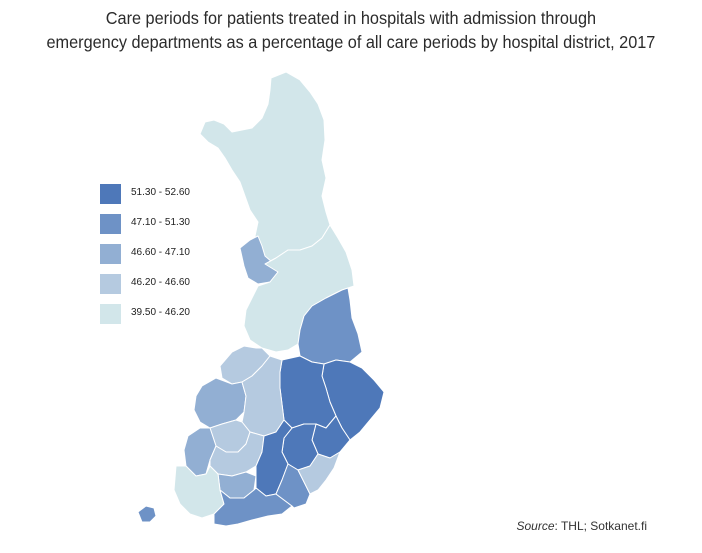  What do you see at coordinates (147, 514) in the screenshot?
I see `region-aland: Åland` at bounding box center [147, 514].